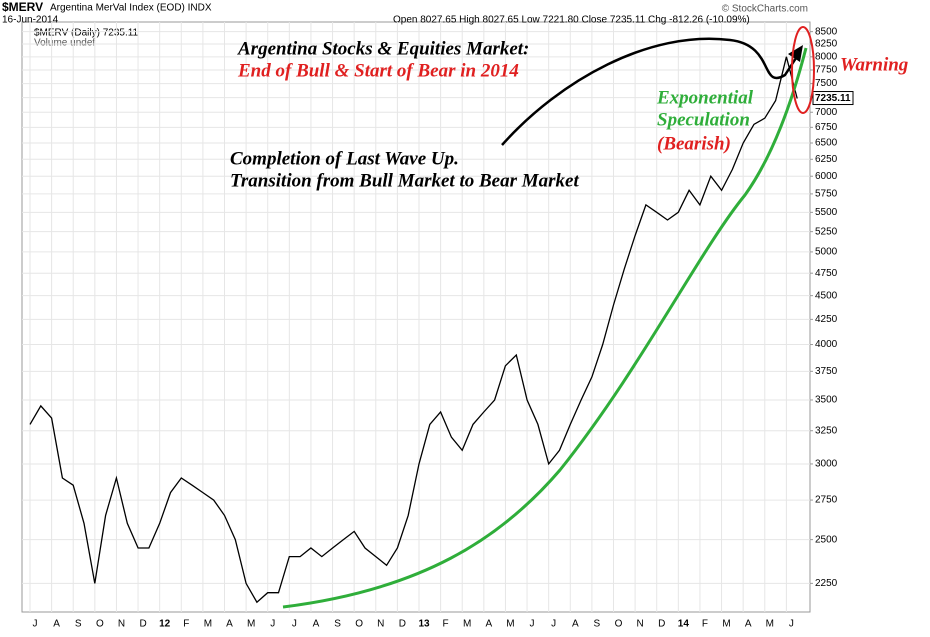 The height and width of the screenshot is (637, 930). Describe the element at coordinates (131, 8) in the screenshot. I see `chart-title: Argentina MerVal Index (EOD) INDX` at that location.